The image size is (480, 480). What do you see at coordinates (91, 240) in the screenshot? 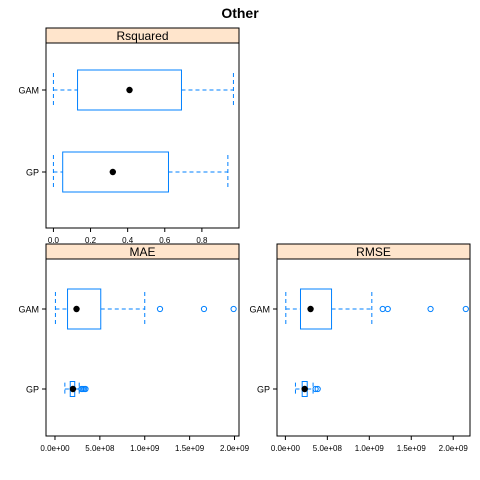
I see `x-tick-label: 0.2` at bounding box center [91, 240].